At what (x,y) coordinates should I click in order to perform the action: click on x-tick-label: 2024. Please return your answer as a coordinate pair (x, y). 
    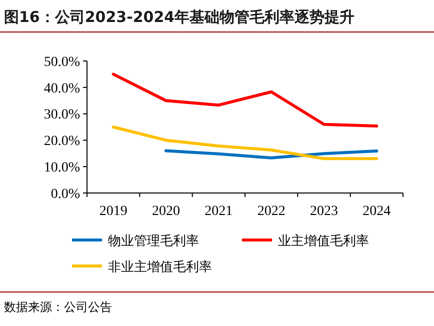
    Looking at the image, I should click on (376, 211).